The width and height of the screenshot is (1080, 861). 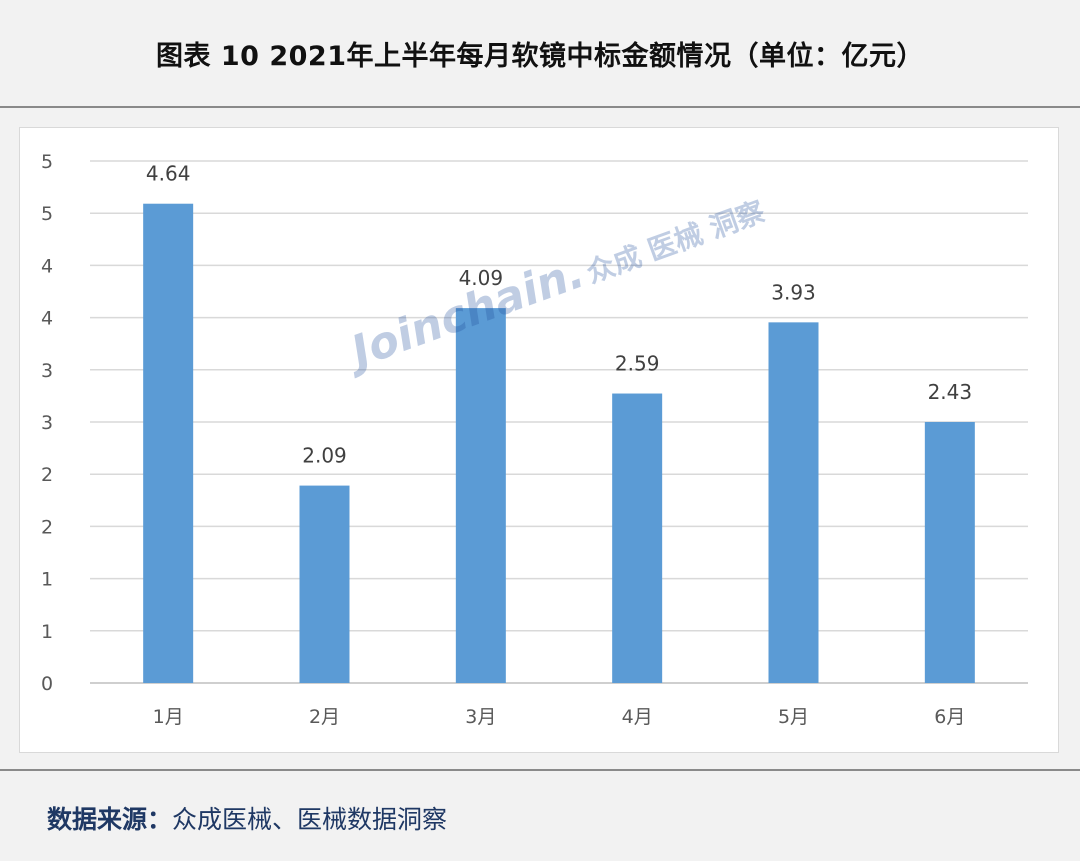 What do you see at coordinates (950, 392) in the screenshot?
I see `data-label: 2.43` at bounding box center [950, 392].